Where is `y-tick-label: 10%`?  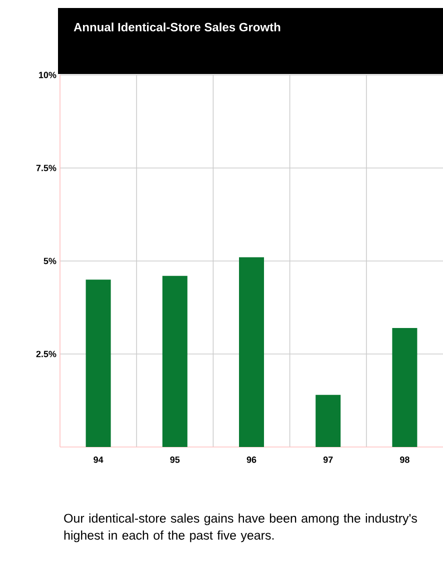
y-tick-label: 10% is located at coordinates (47, 75).